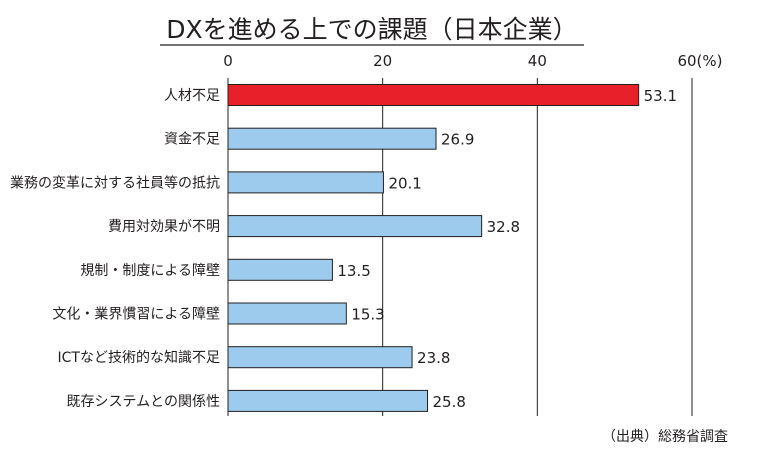 The image size is (760, 454). Describe the element at coordinates (433, 358) in the screenshot. I see `value-label: 23.8` at that location.